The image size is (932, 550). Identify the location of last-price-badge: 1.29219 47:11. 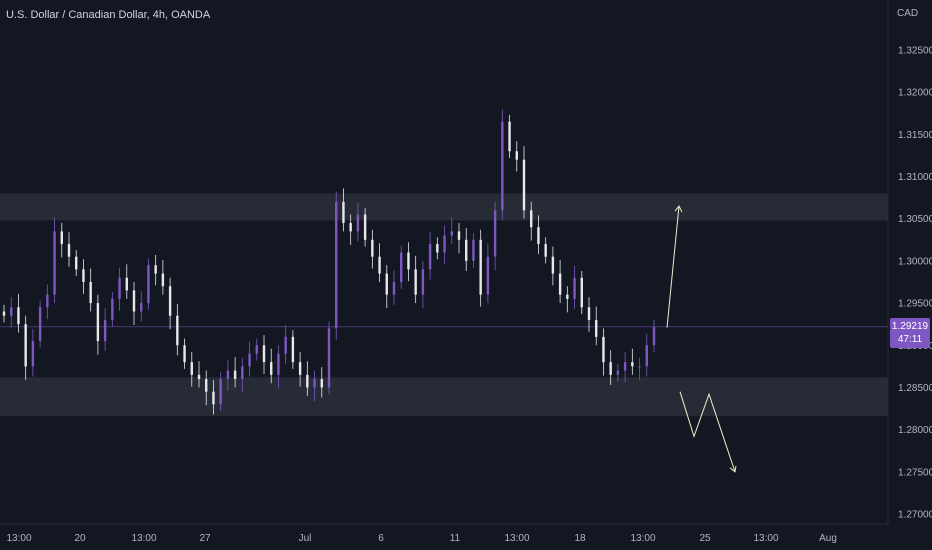
(910, 333).